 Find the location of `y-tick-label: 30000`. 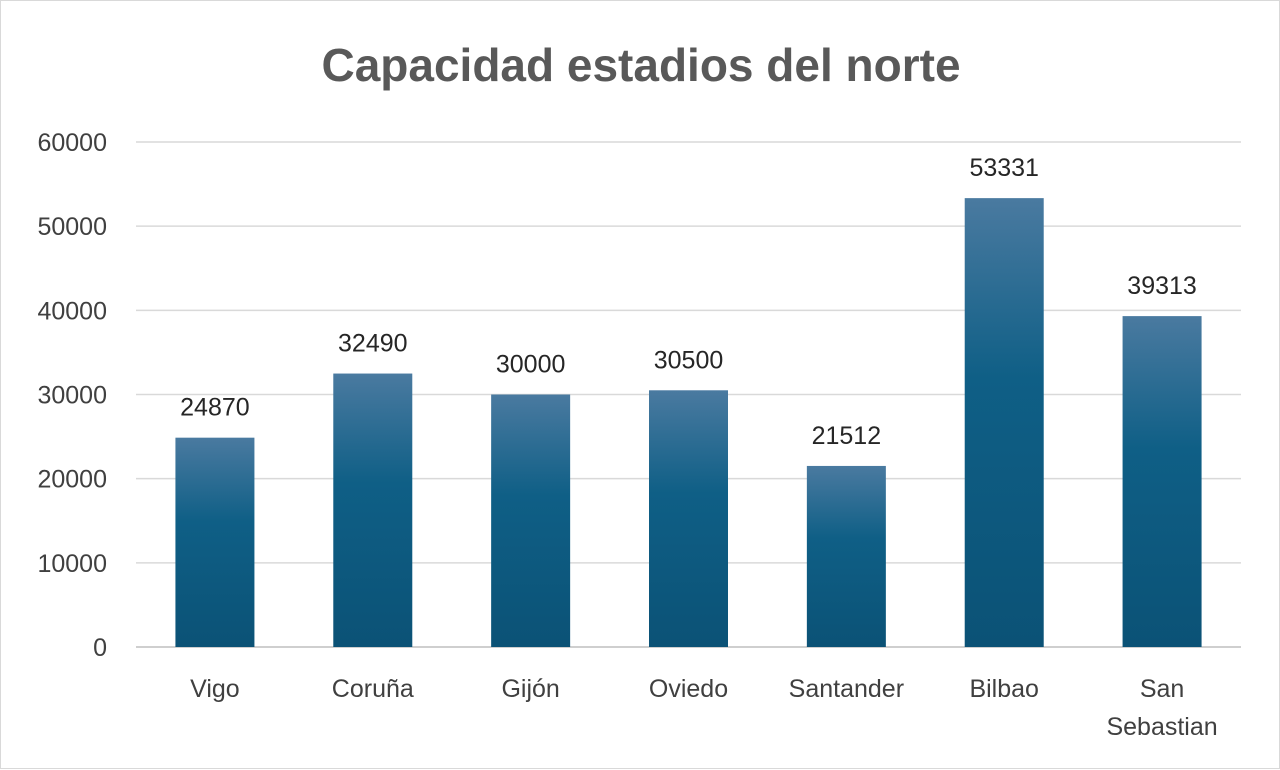

y-tick-label: 30000 is located at coordinates (72, 396).